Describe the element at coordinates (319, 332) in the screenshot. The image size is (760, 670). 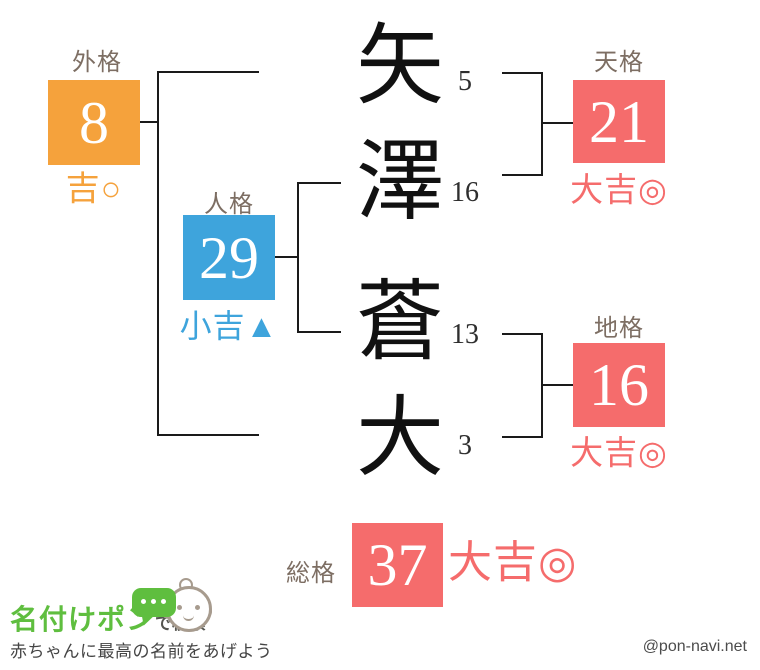
I see `jinkaku-bracket-bottom` at that location.